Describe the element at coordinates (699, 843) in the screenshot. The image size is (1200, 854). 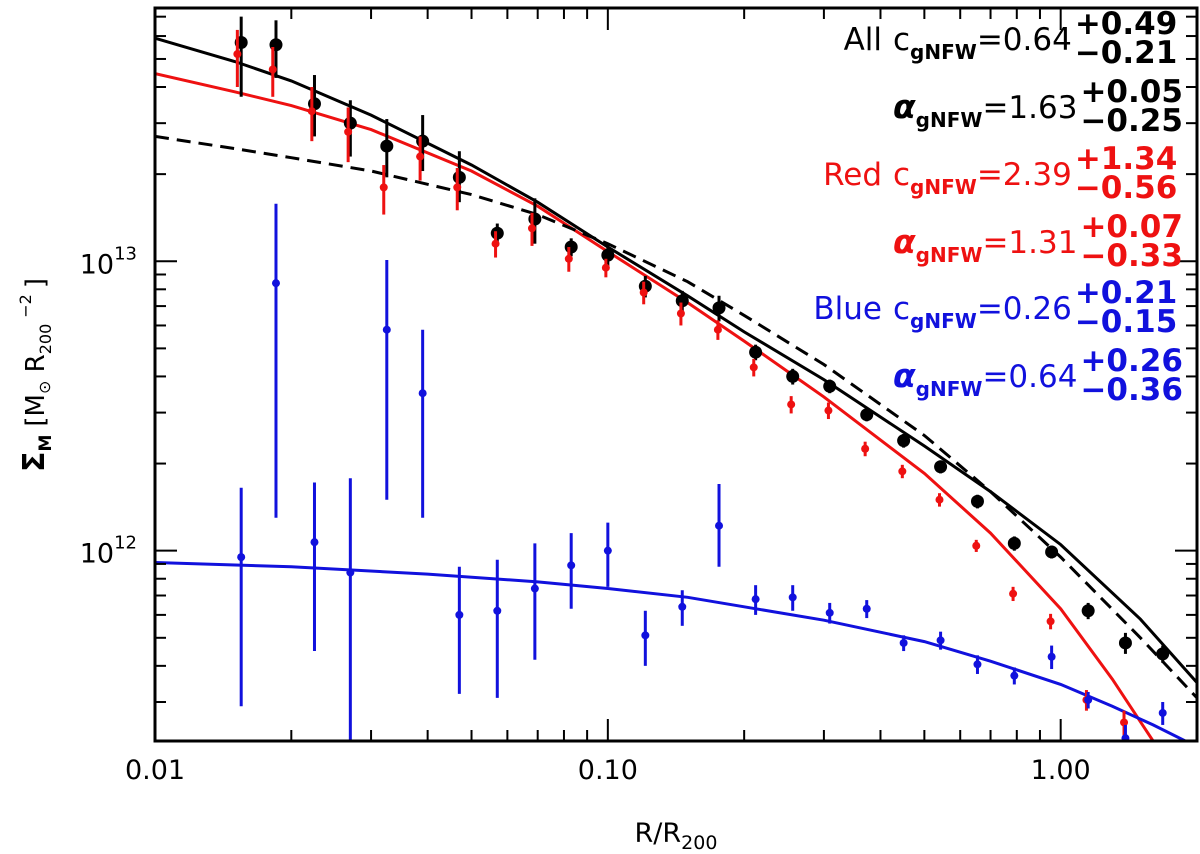
I see `x-axis-label-sub: 200` at that location.